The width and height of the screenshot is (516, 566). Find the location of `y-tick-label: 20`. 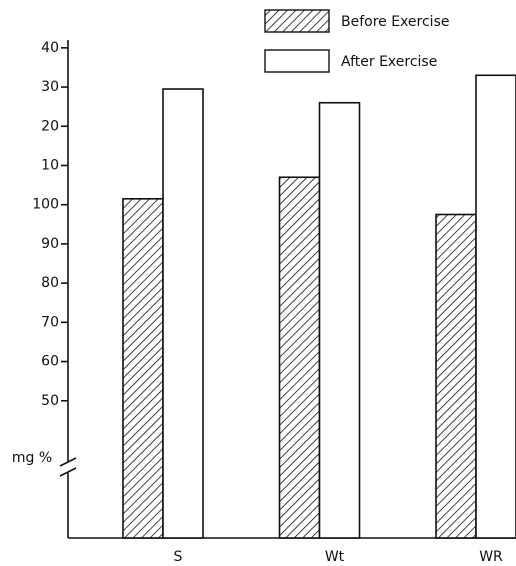

y-tick-label: 20 is located at coordinates (50, 126).